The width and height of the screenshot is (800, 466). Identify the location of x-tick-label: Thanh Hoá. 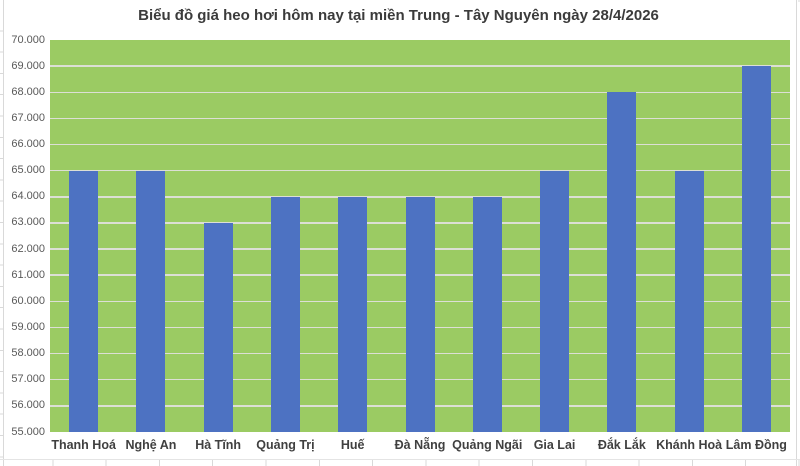
(83, 445).